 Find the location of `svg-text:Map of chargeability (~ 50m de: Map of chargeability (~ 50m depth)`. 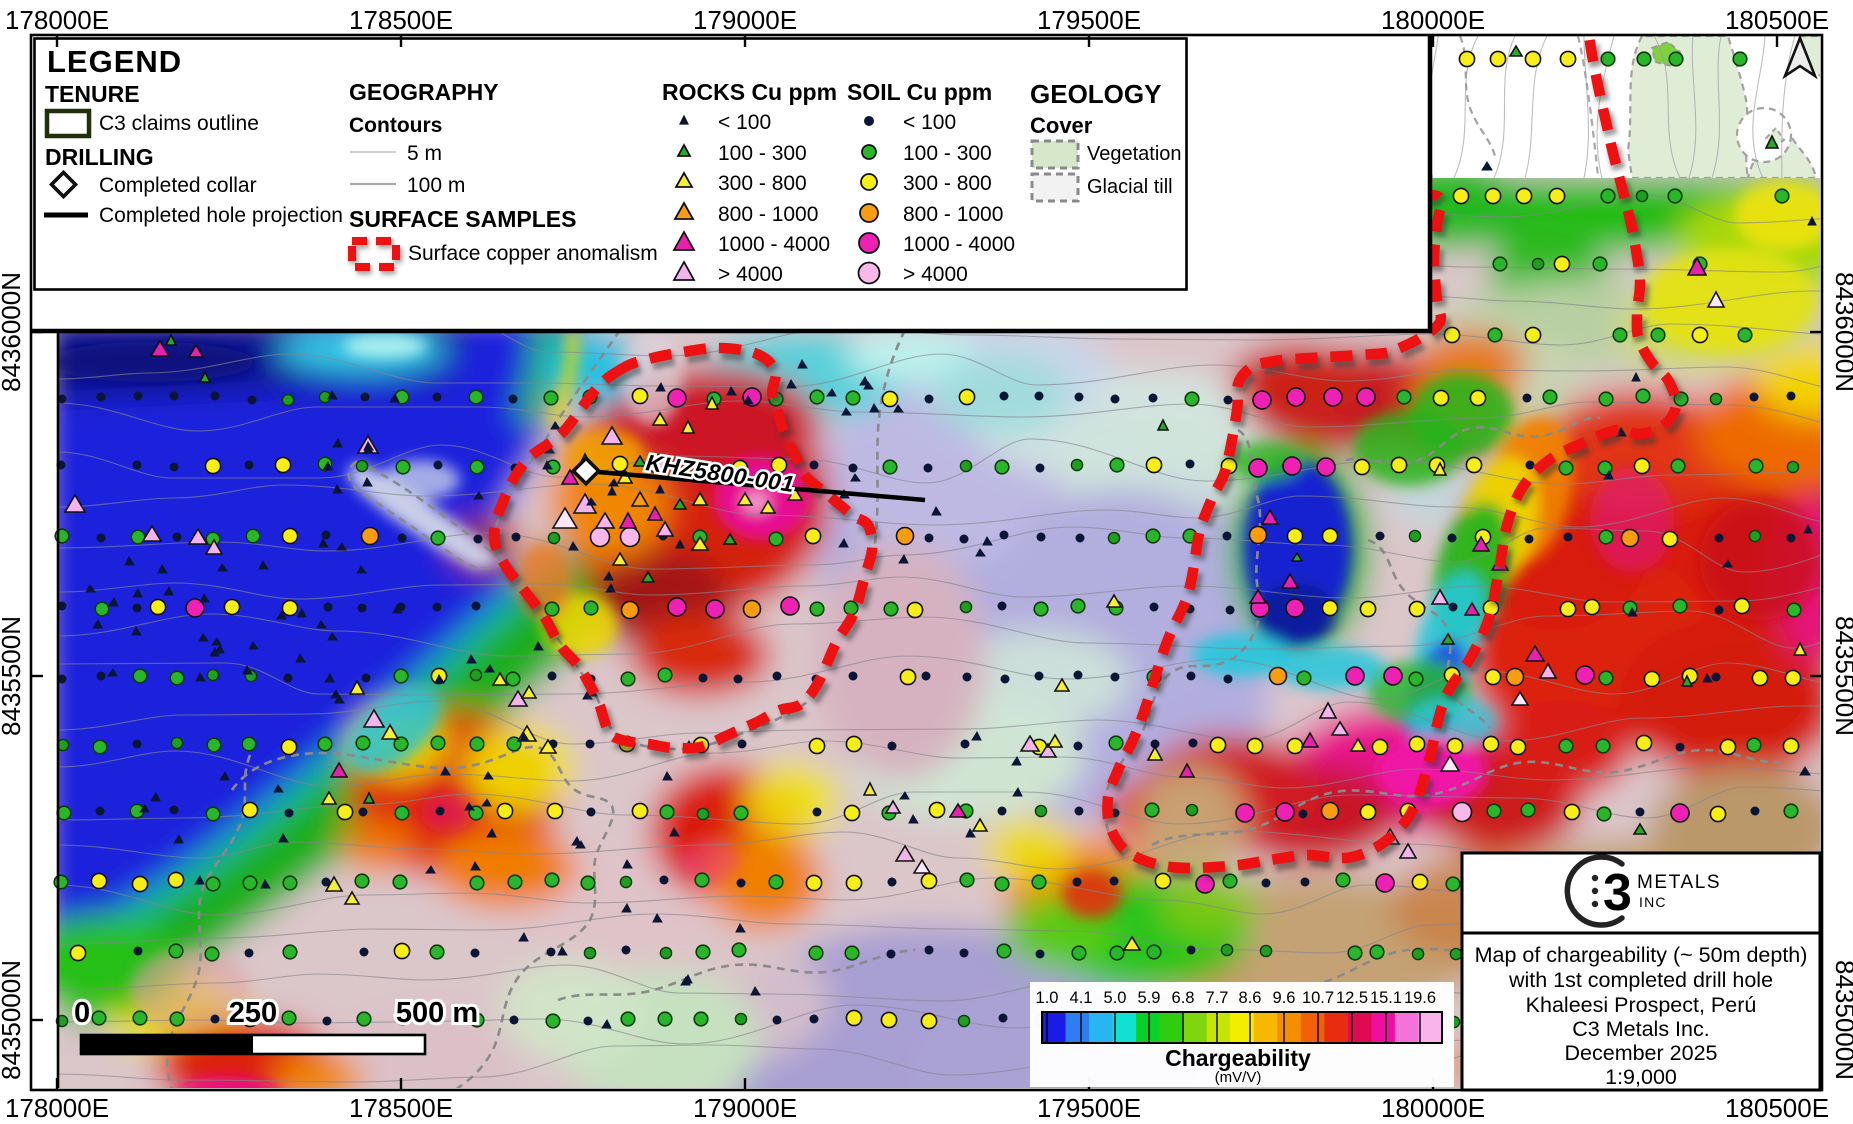

svg-text:Map of chargeability (~ 50m de: Map of chargeability (~ 50m depth) is located at coordinates (1641, 955).